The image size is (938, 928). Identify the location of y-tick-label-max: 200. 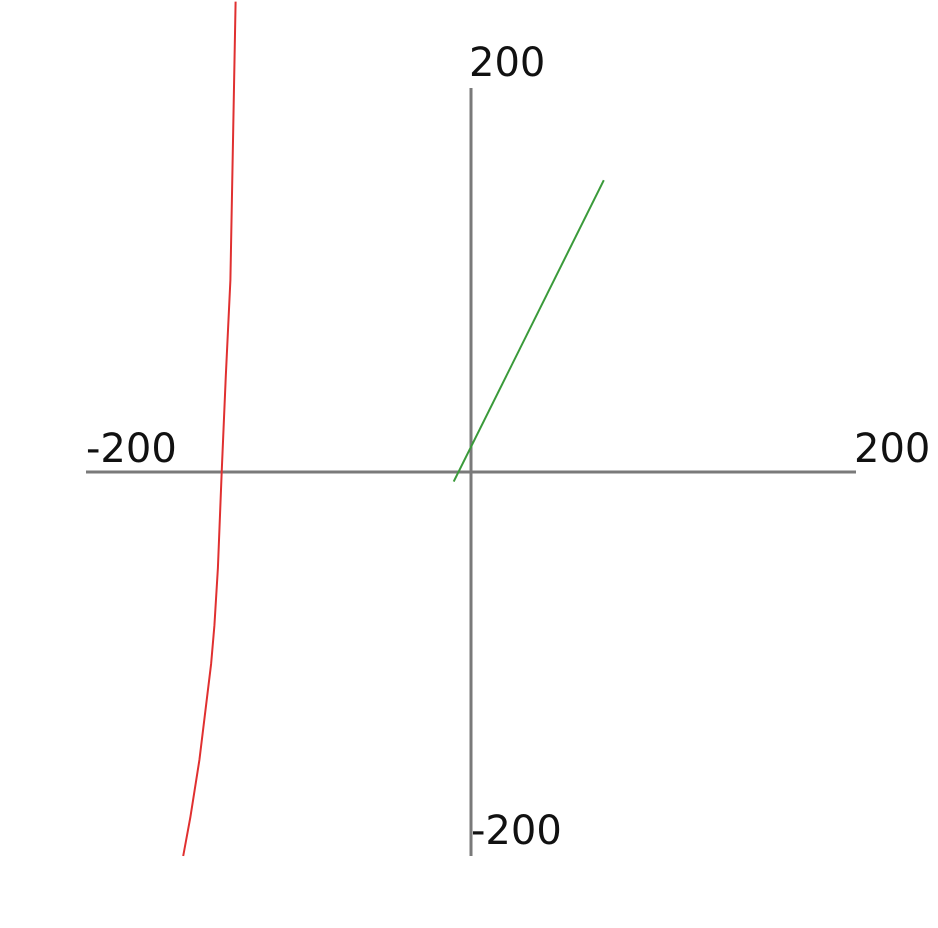
(507, 63).